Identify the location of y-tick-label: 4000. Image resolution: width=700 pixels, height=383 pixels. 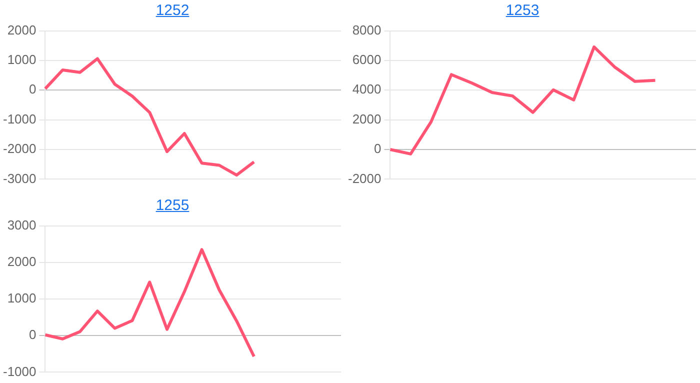
(367, 89).